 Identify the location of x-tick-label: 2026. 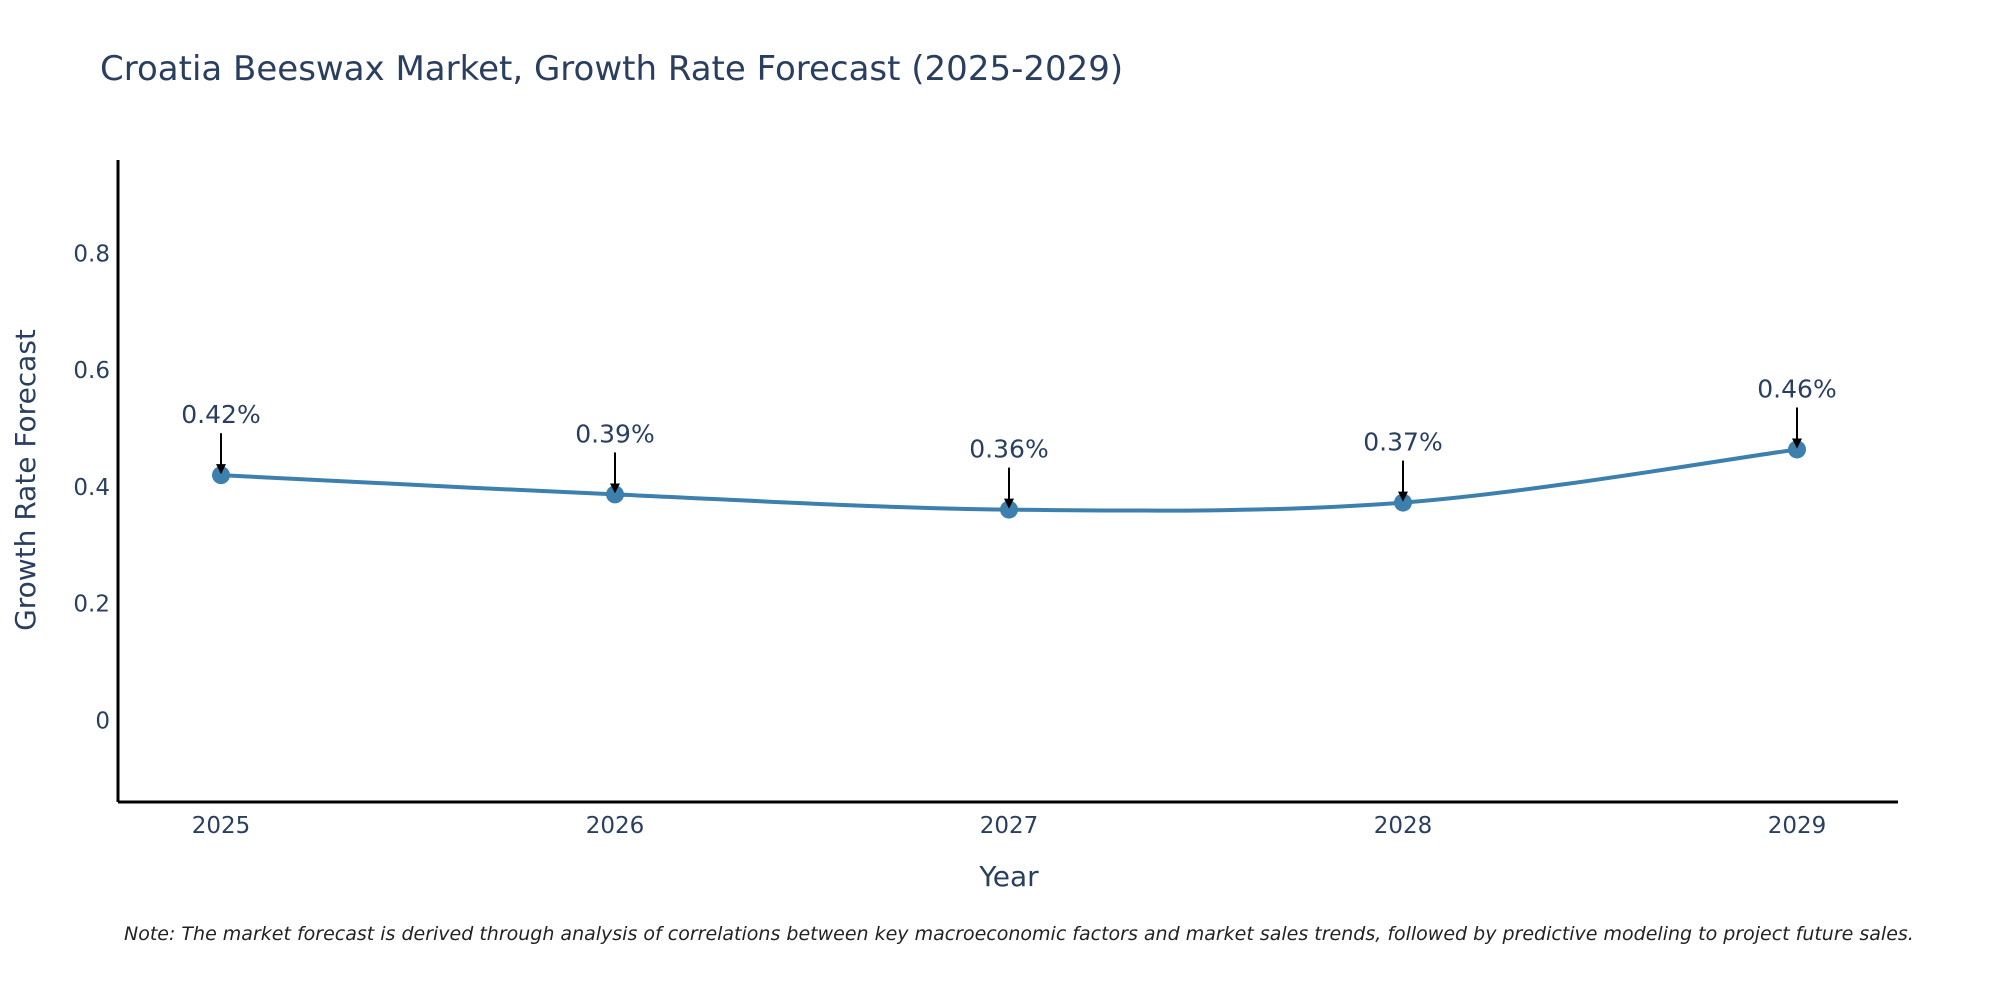
(615, 826).